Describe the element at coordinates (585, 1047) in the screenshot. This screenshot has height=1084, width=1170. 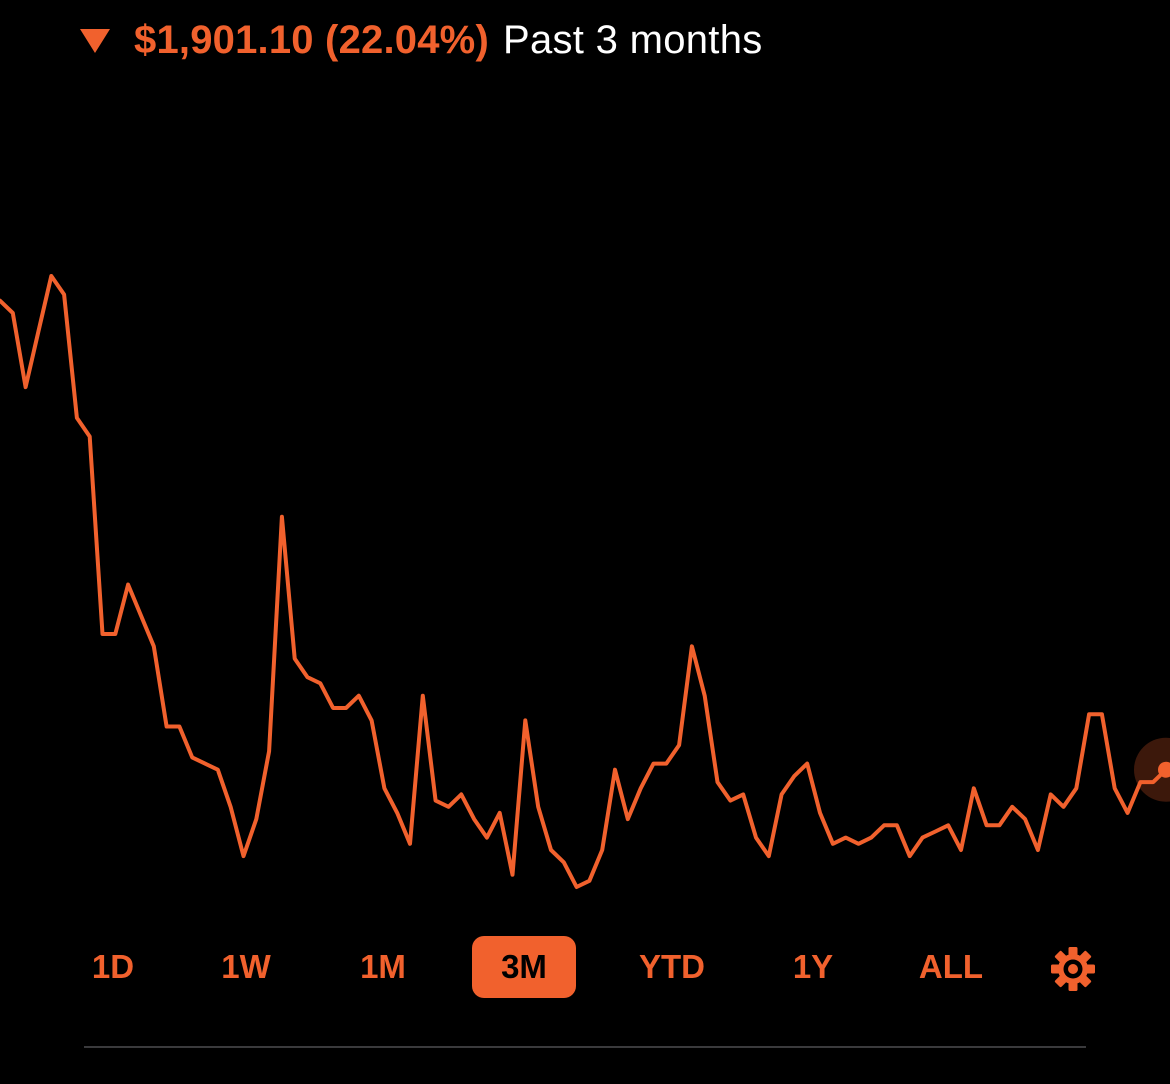
I see `bottom-divider` at that location.